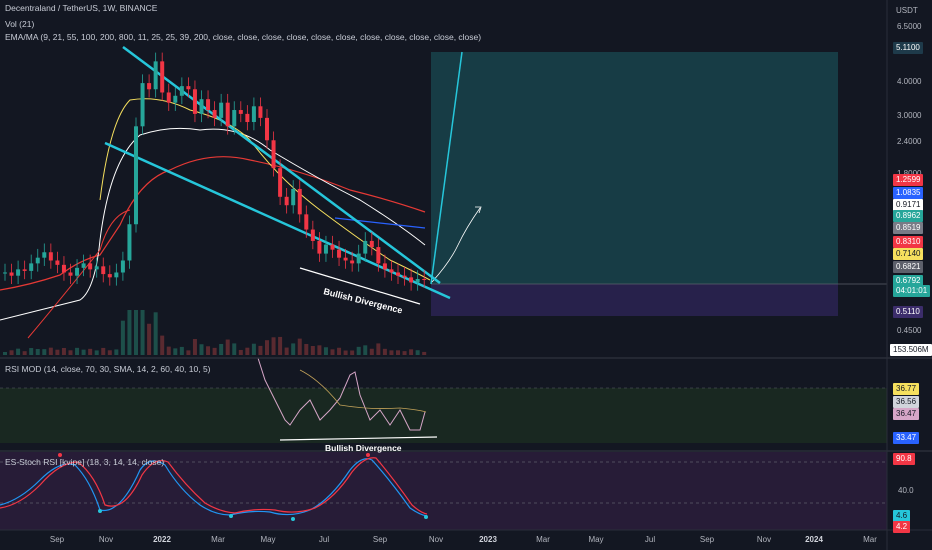 This screenshot has width=932, height=550. I want to click on rsi-divergence-line, so click(358, 438).